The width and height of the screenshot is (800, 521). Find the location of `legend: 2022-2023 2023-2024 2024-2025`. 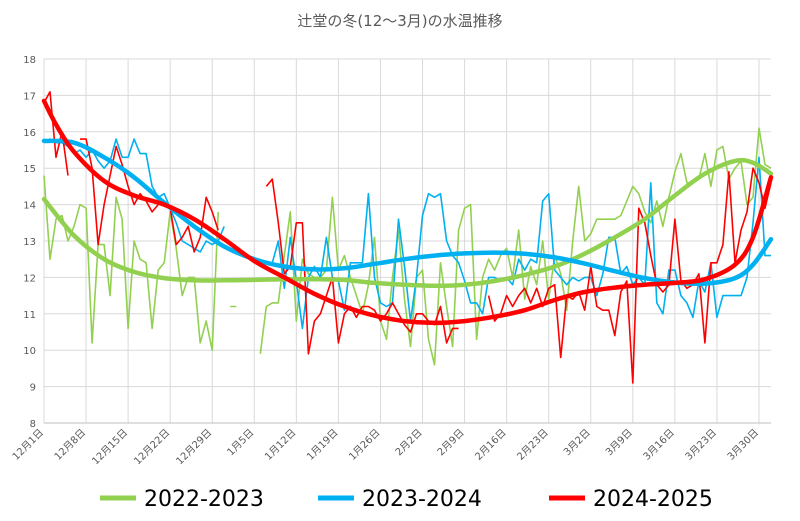

legend: 2022-2023 2023-2024 2024-2025 is located at coordinates (406, 499).